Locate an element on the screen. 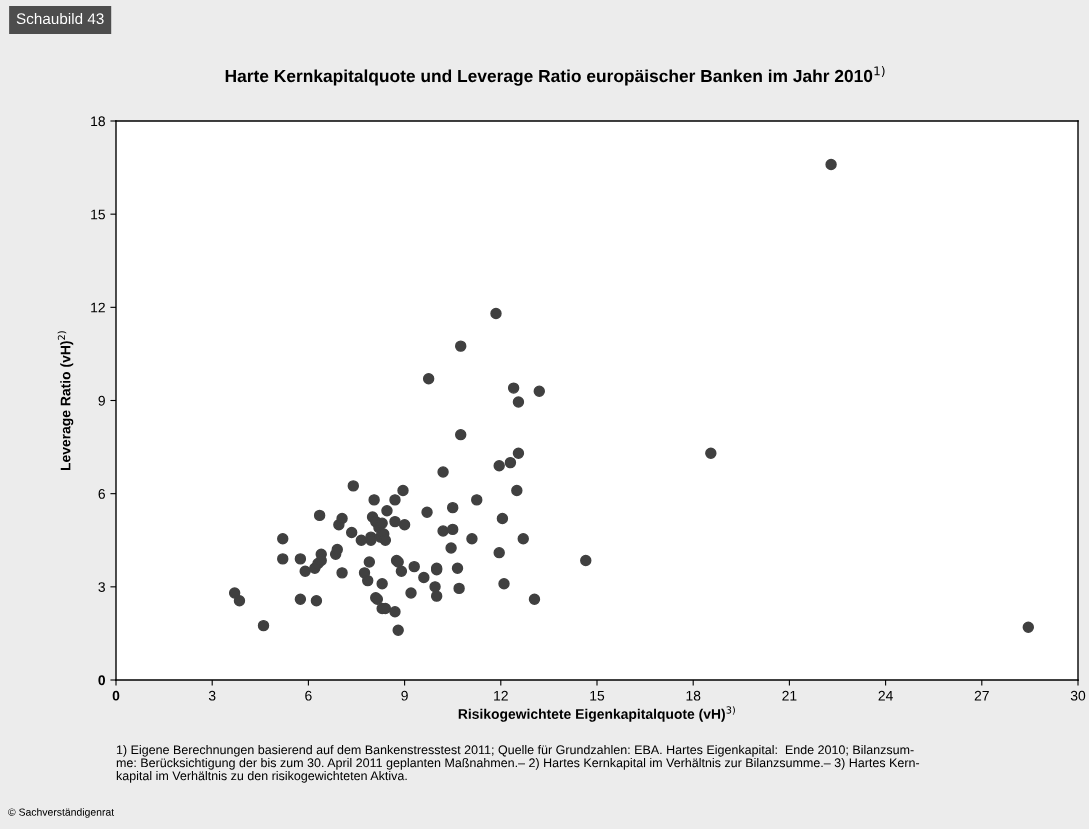 This screenshot has height=829, width=1089. x-tick-label: 12 is located at coordinates (501, 695).